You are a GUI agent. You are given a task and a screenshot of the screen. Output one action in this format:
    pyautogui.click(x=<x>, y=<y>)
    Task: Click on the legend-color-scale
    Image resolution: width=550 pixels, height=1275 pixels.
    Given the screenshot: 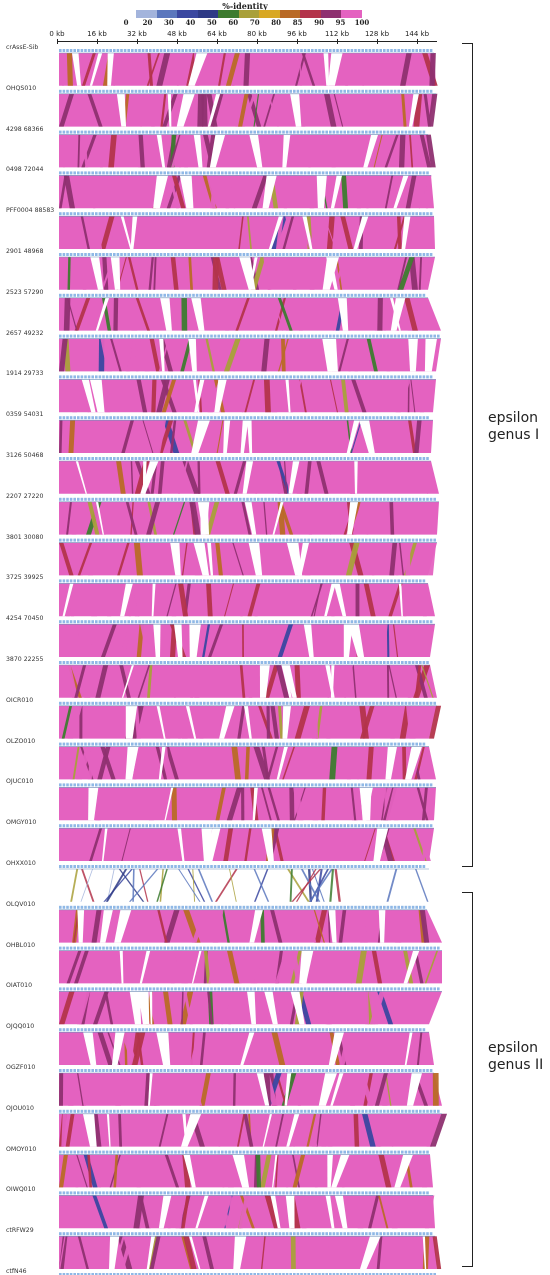 What is the action you would take?
    pyautogui.click(x=249, y=14)
    